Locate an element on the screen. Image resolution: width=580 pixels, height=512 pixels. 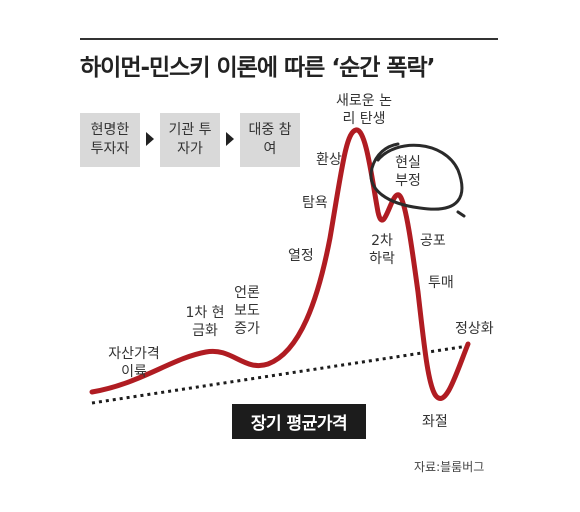
phase-label-12: 좌절 is located at coordinates (435, 422).